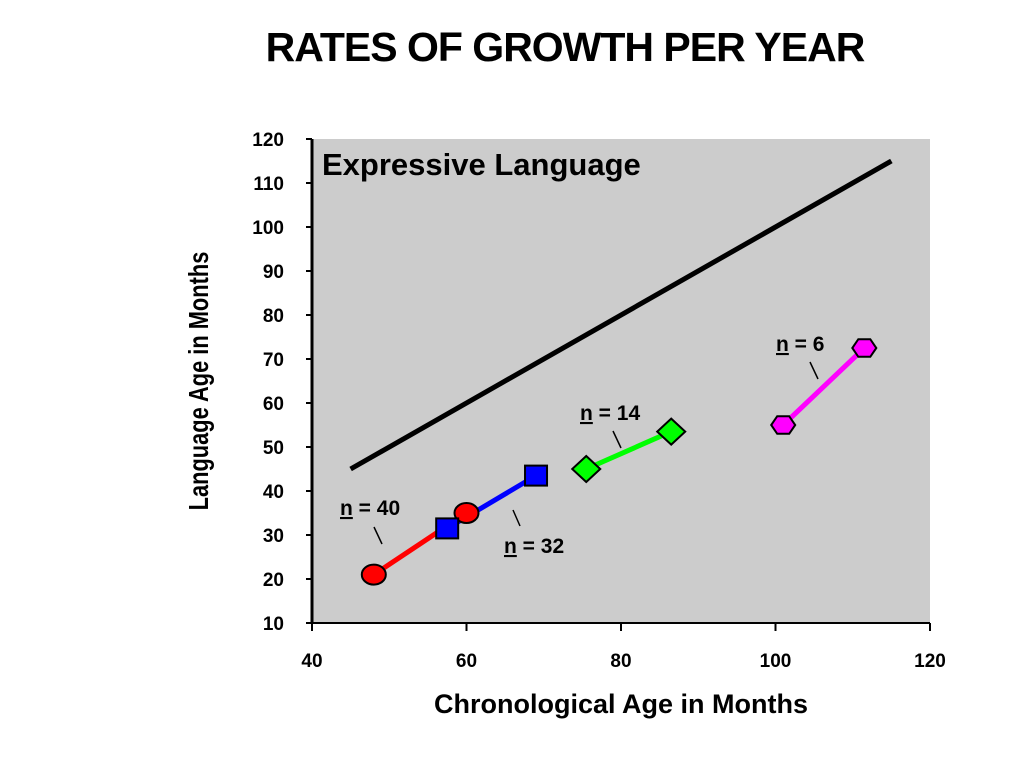 The width and height of the screenshot is (1024, 768). I want to click on n-value: = 32, so click(540, 546).